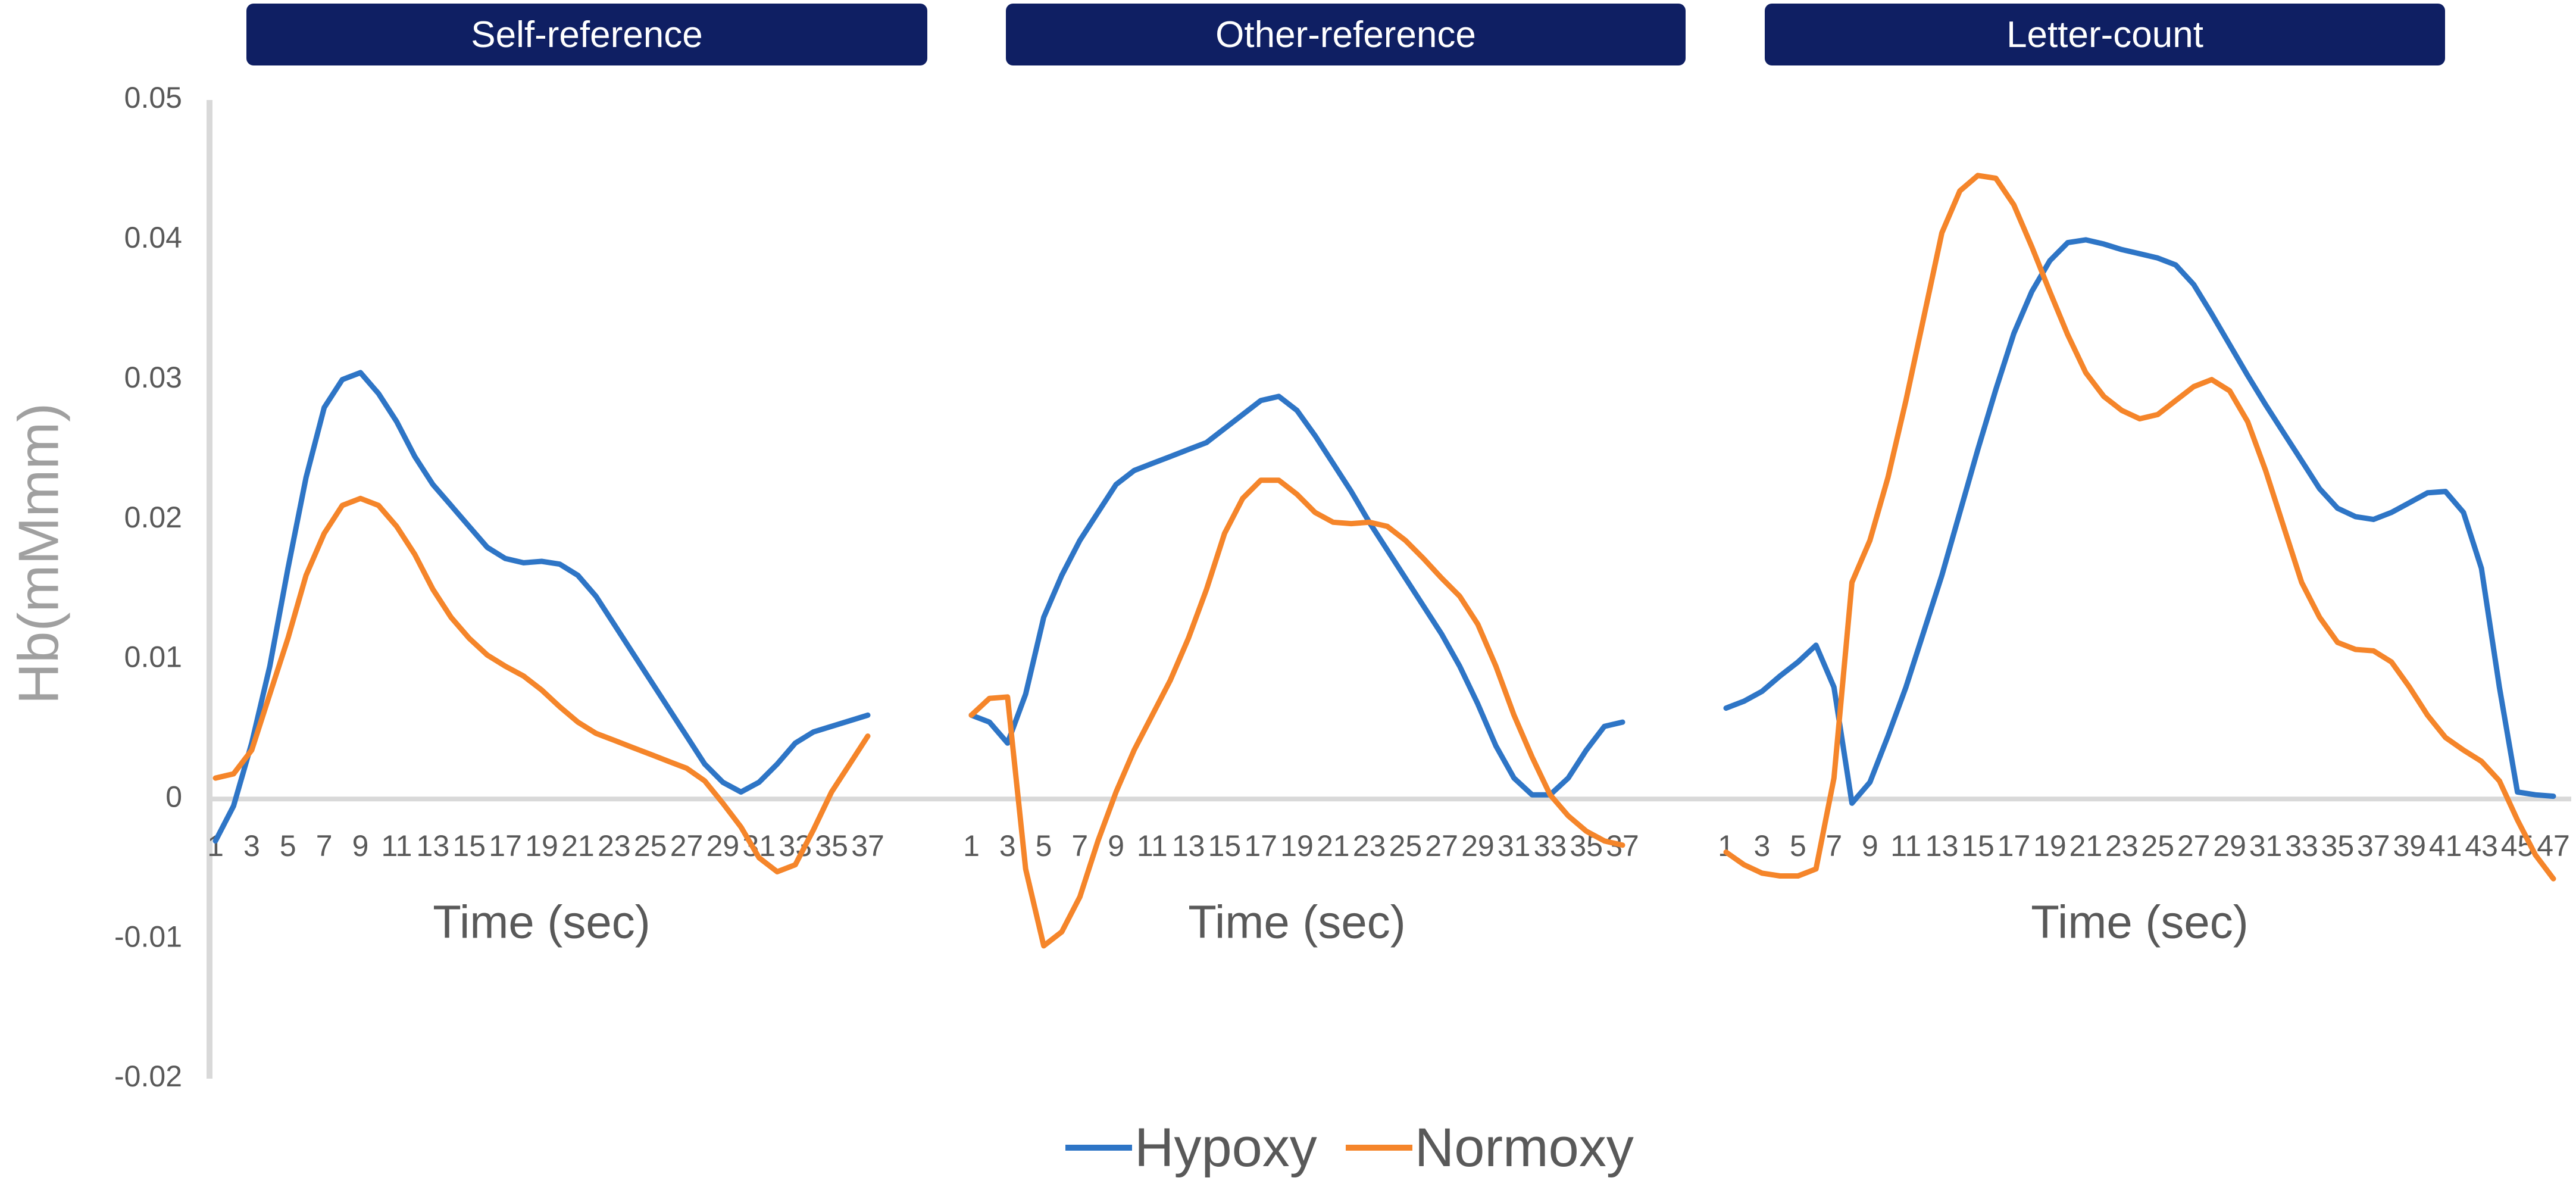 This screenshot has height=1184, width=2576. What do you see at coordinates (173, 797) in the screenshot?
I see `y-tick-label: 0` at bounding box center [173, 797].